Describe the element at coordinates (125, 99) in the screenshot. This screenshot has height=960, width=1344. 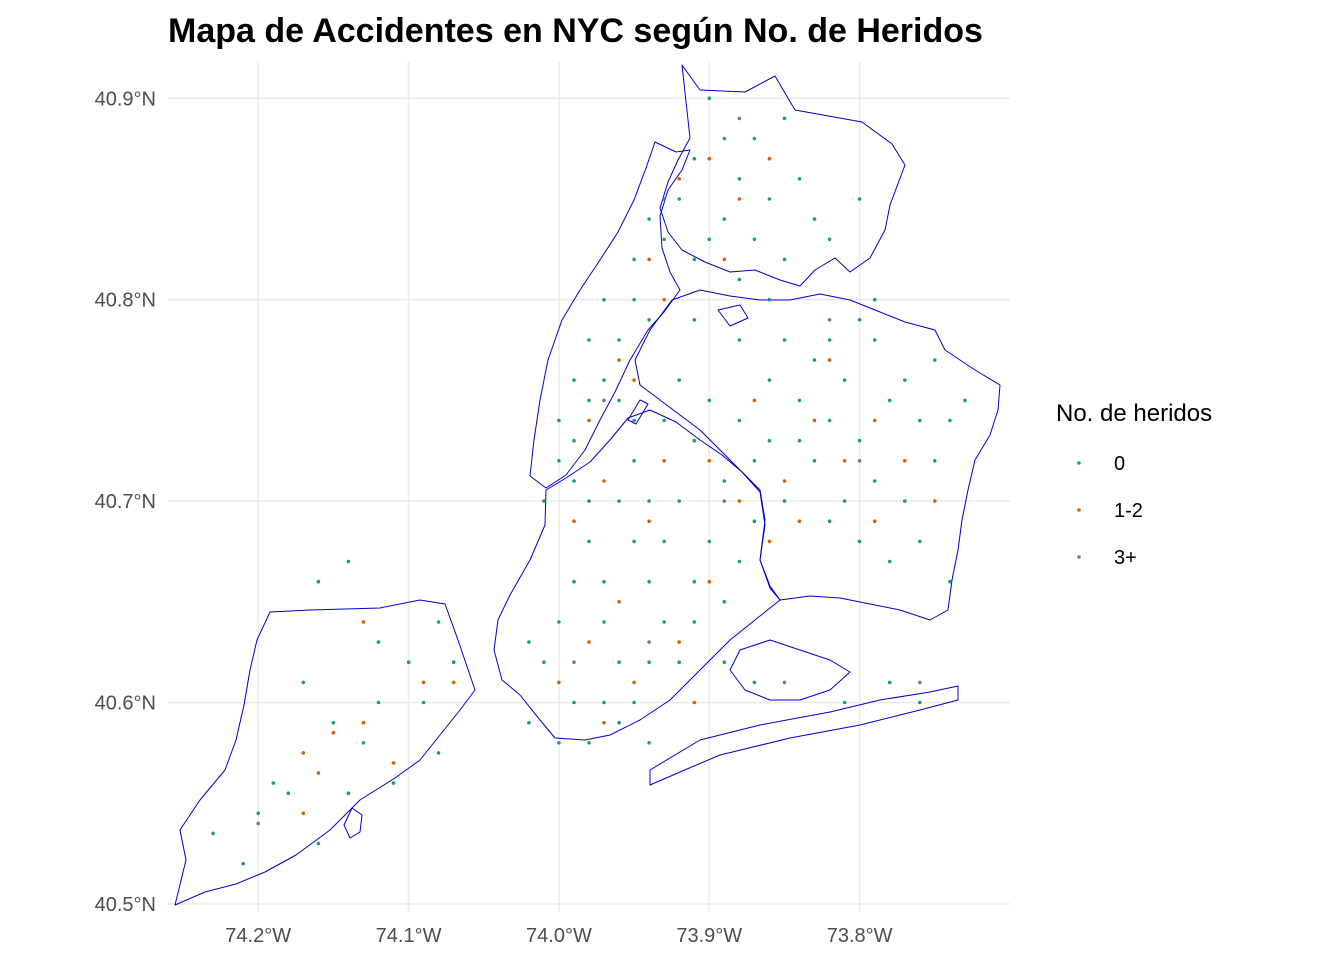
I see `y-tick-label: 40.9°N` at that location.